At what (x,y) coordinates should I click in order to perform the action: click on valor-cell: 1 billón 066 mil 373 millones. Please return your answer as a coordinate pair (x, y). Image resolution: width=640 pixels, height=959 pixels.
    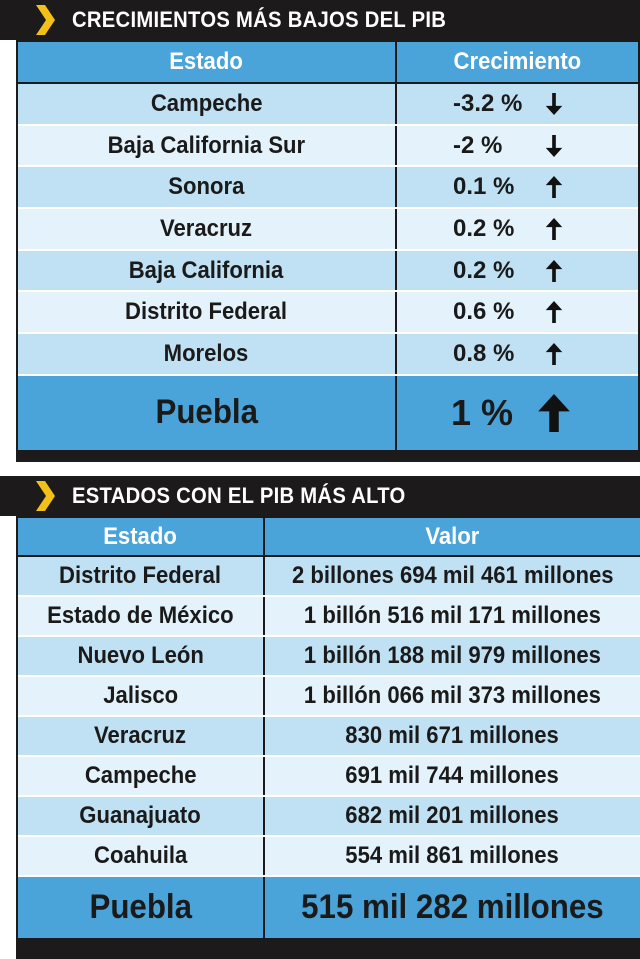
    Looking at the image, I should click on (452, 696).